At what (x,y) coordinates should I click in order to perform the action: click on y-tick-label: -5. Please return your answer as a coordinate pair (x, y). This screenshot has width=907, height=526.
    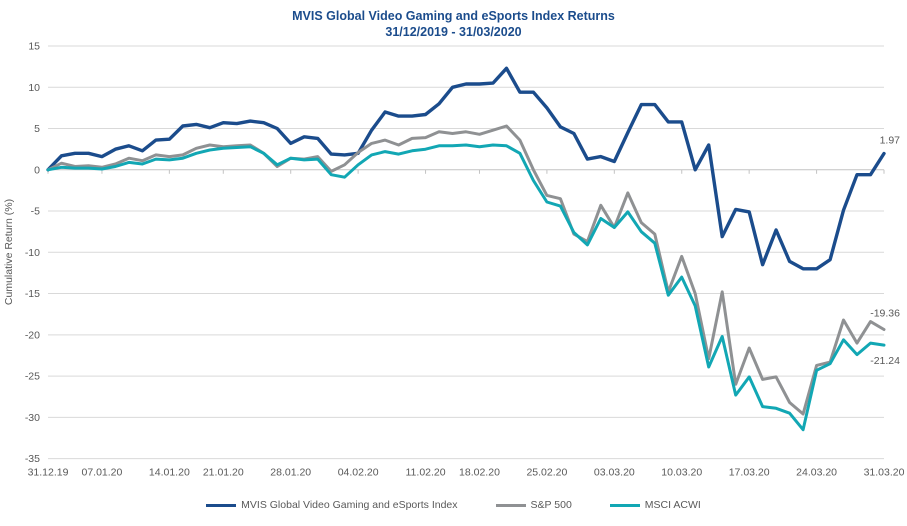
    Looking at the image, I should click on (35, 212).